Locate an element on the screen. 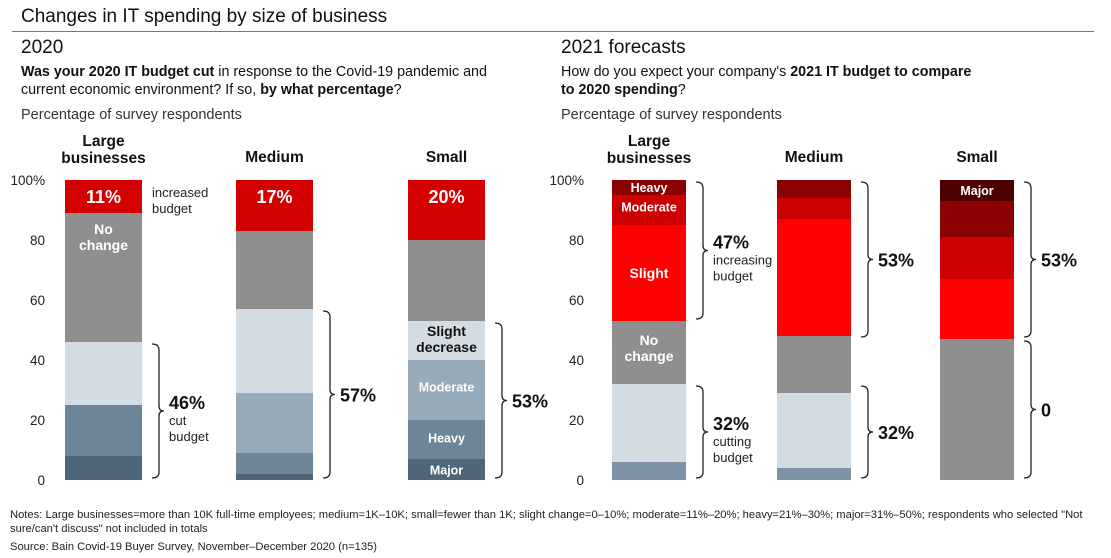 This screenshot has height=558, width=1111. segment-label: 11% is located at coordinates (103, 197).